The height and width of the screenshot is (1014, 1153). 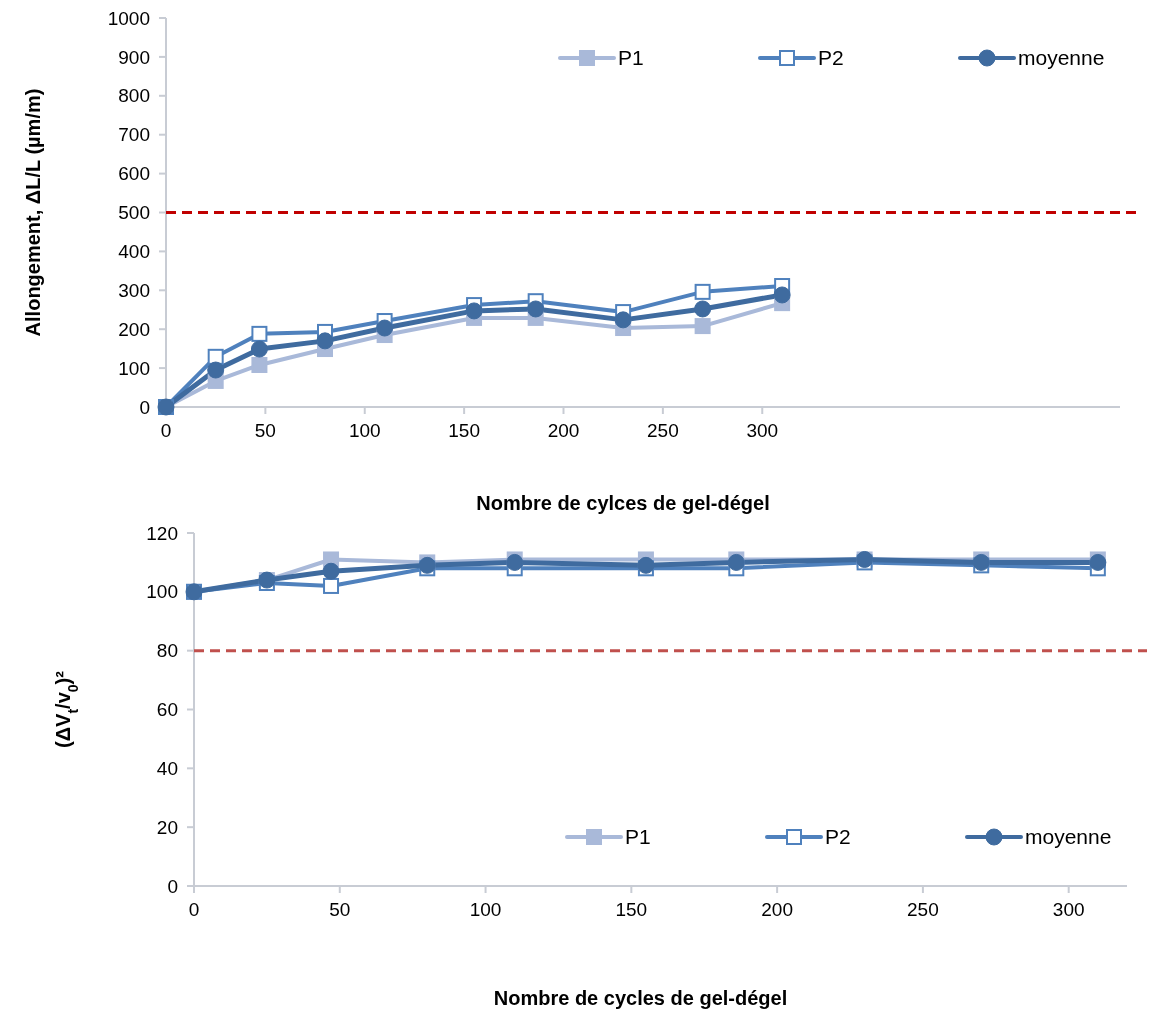 What do you see at coordinates (134, 174) in the screenshot?
I see `y-tick-label: 600` at bounding box center [134, 174].